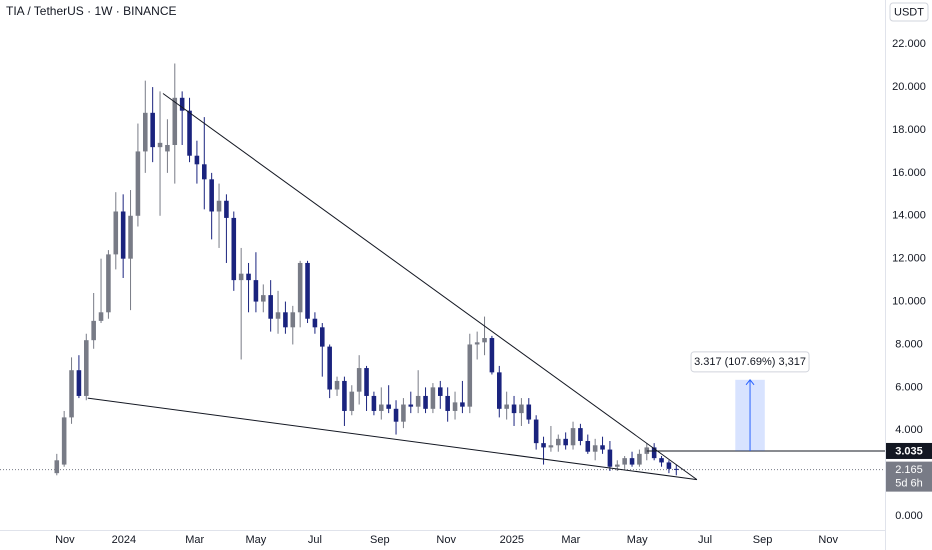 The height and width of the screenshot is (550, 932). I want to click on trendline, so click(392, 439).